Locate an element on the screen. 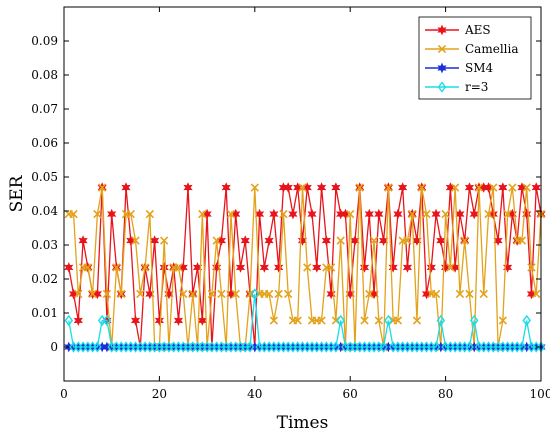 The width and height of the screenshot is (550, 441). legend-item: r=3 is located at coordinates (456, 87).